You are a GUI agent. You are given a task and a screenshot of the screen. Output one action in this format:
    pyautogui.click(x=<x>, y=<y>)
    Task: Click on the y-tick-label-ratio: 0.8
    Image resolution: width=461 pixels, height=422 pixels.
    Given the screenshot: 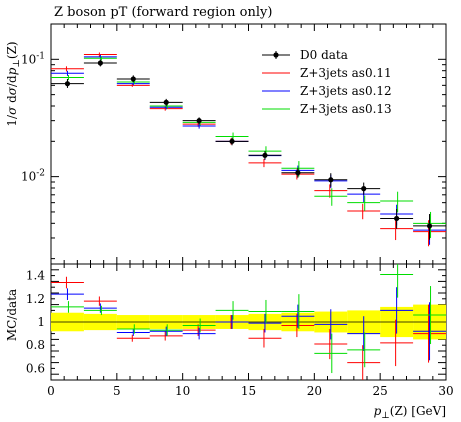 What is the action you would take?
    pyautogui.click(x=35, y=345)
    